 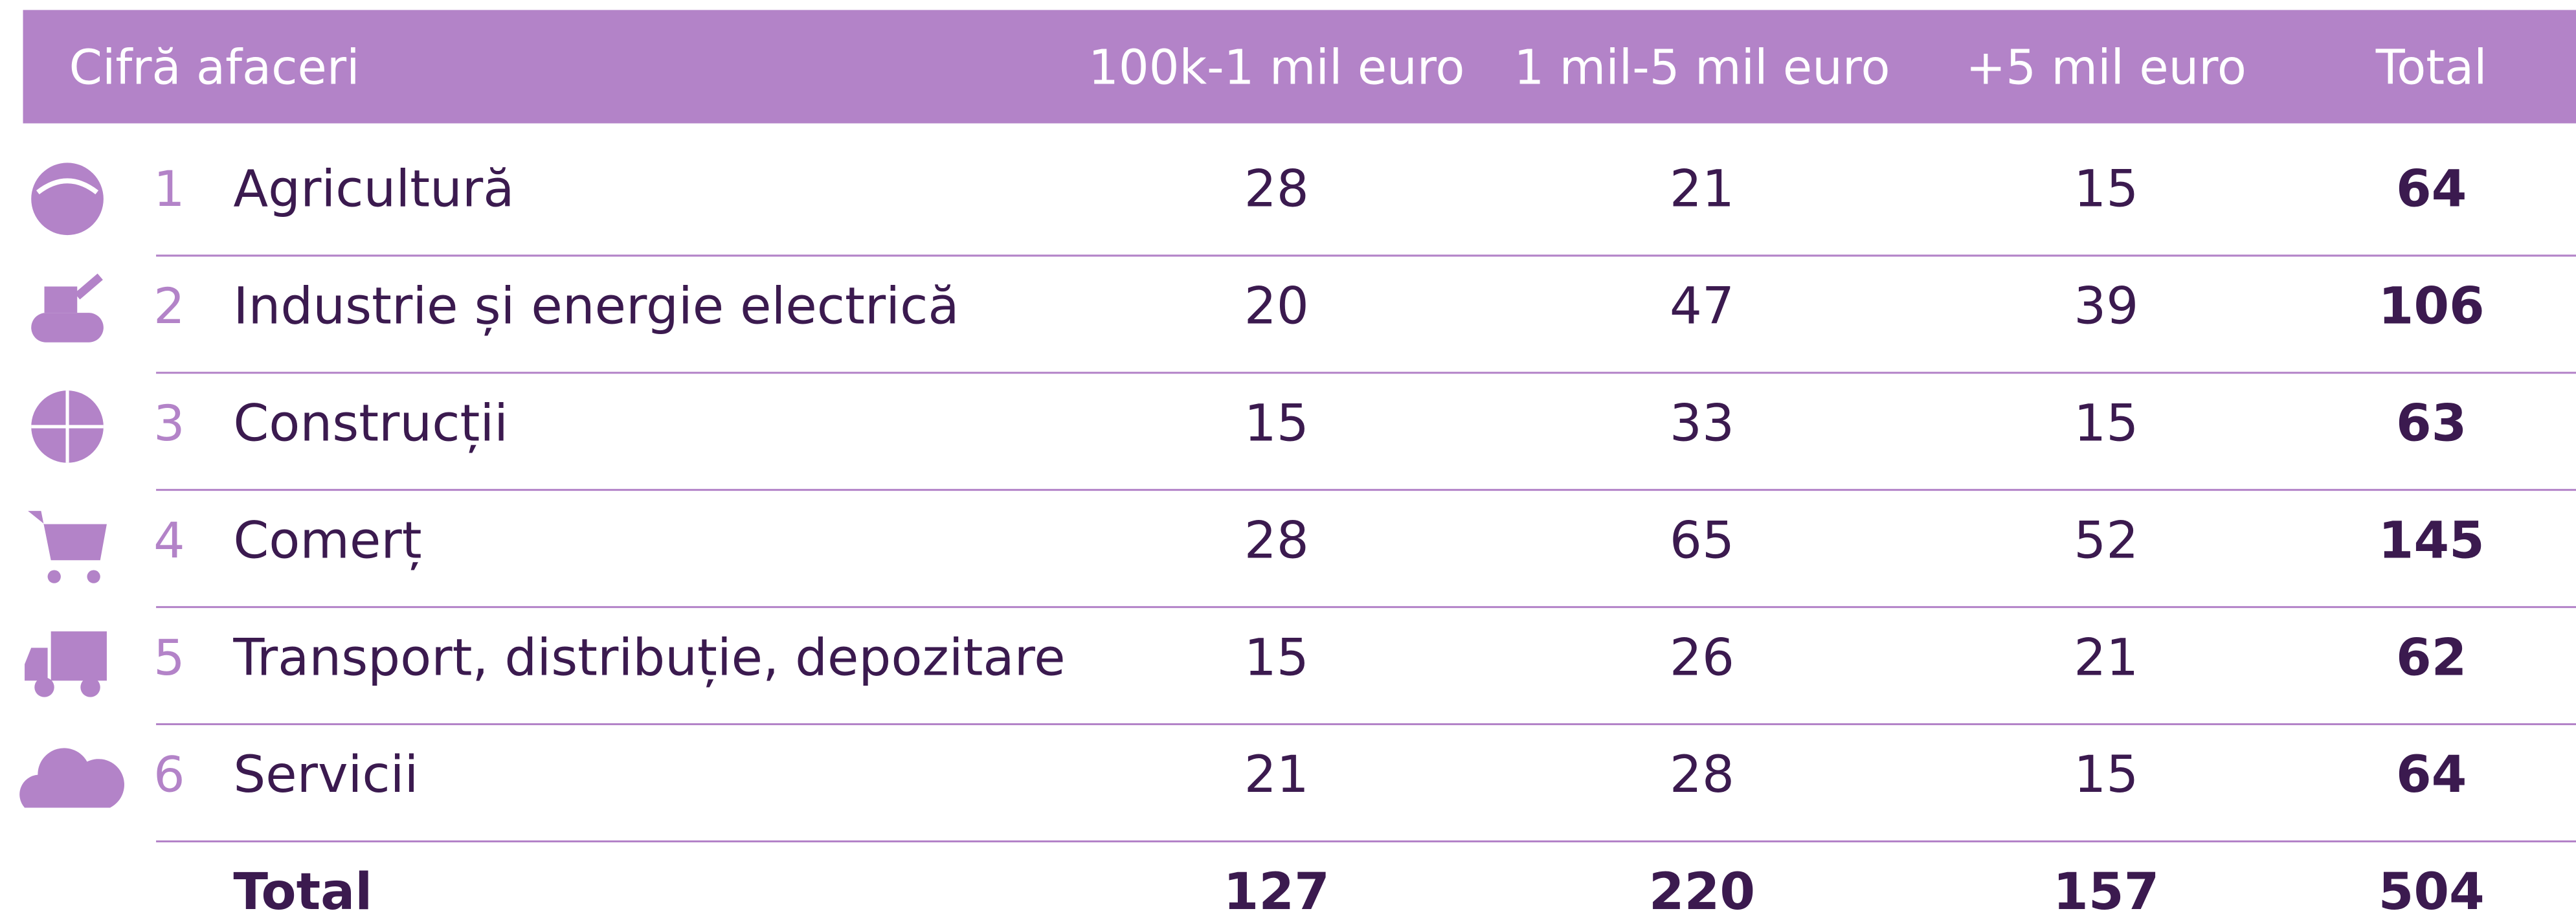 What do you see at coordinates (1276, 68) in the screenshot?
I see `header-column: 100k-1 mil euro` at bounding box center [1276, 68].